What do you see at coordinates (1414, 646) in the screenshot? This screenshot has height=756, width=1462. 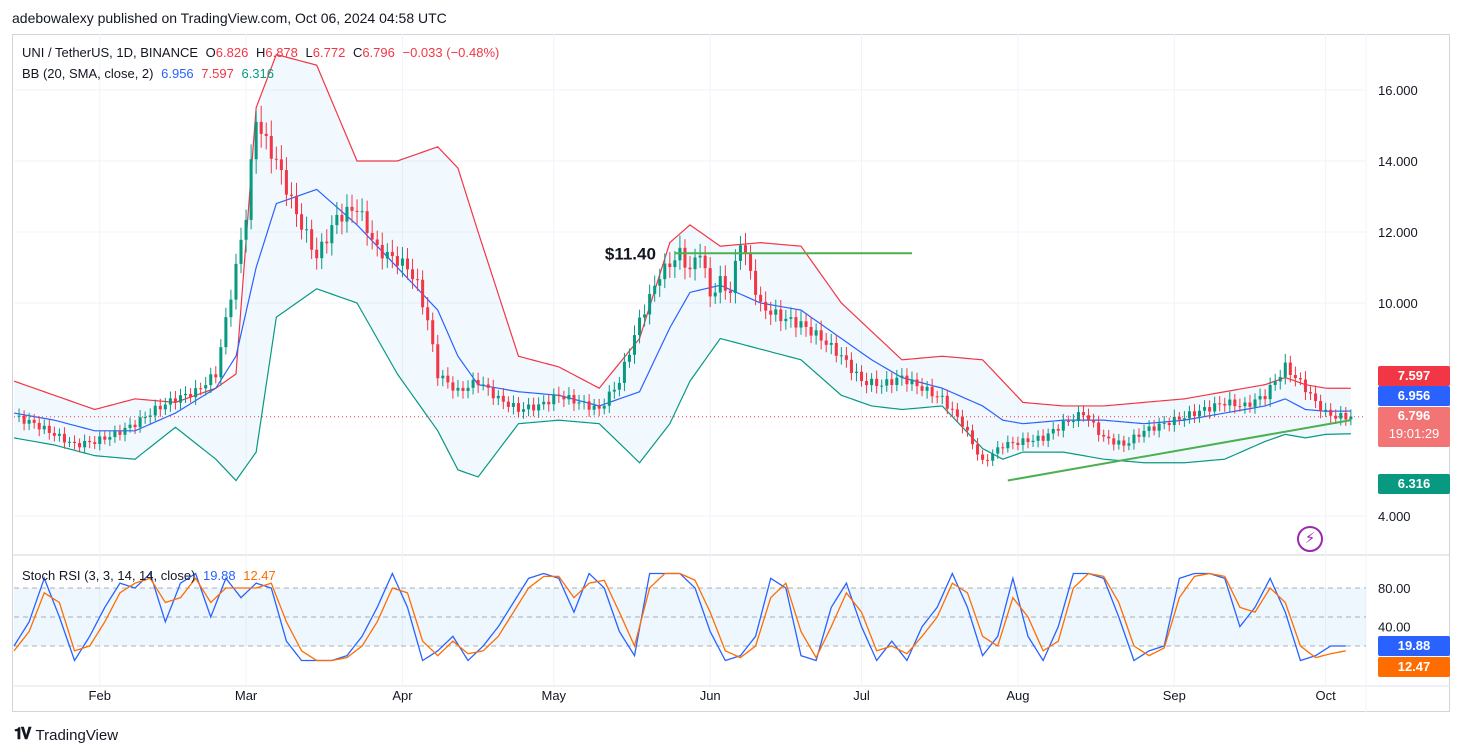 I see `stoch-k-price-tag: 19.88` at bounding box center [1414, 646].